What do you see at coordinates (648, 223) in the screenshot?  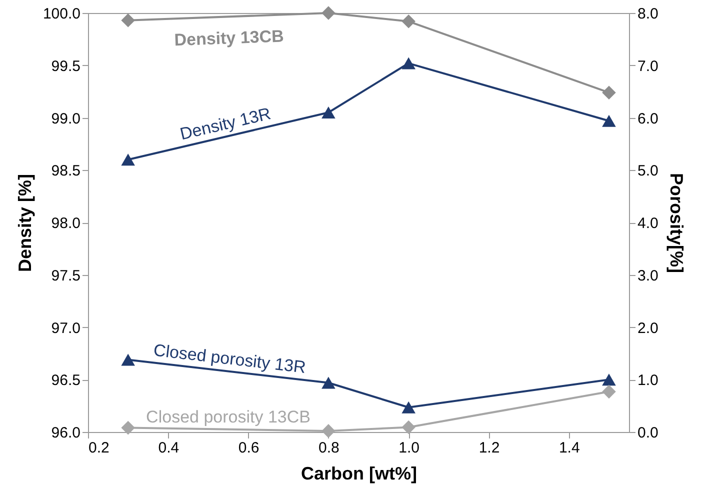 I see `y2-tick-label: 4.0` at bounding box center [648, 223].